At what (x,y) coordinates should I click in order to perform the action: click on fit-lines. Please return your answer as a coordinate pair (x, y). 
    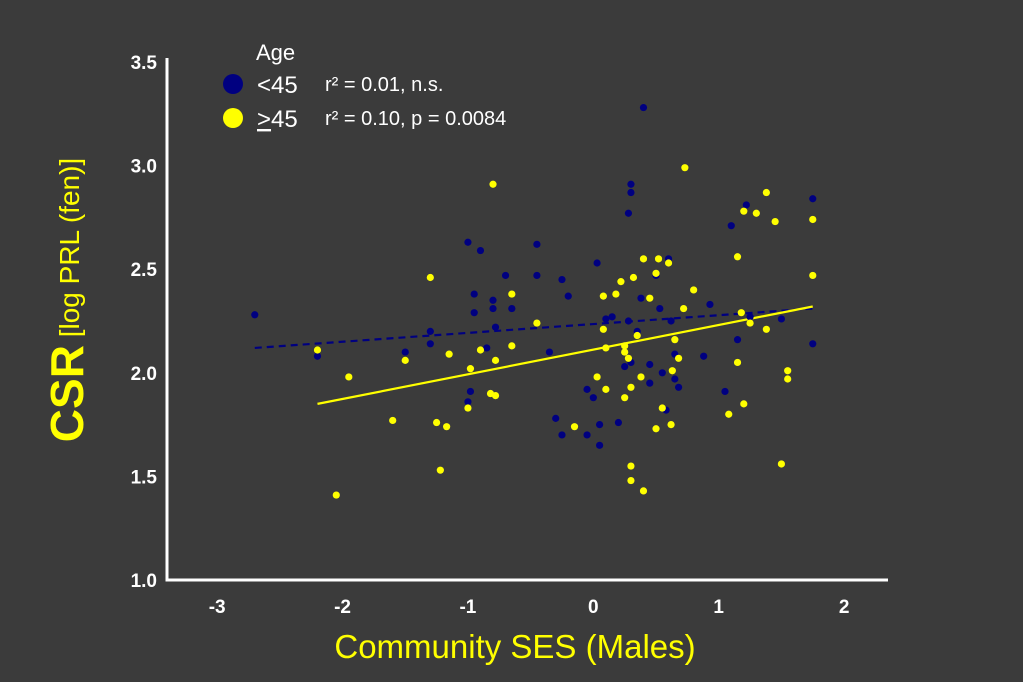
    Looking at the image, I should click on (533, 355).